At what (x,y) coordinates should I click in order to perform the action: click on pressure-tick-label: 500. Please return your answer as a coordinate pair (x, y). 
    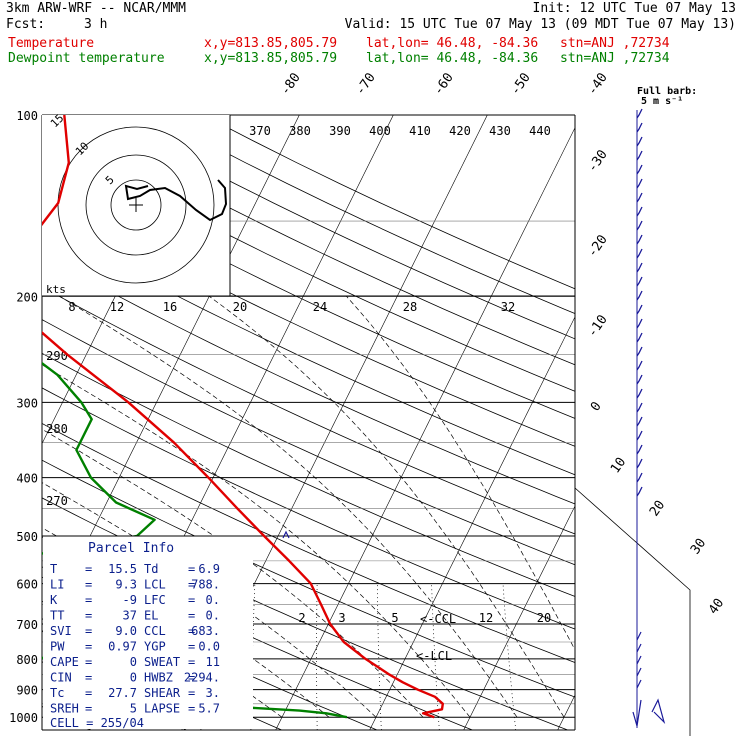
    Looking at the image, I should click on (27, 537).